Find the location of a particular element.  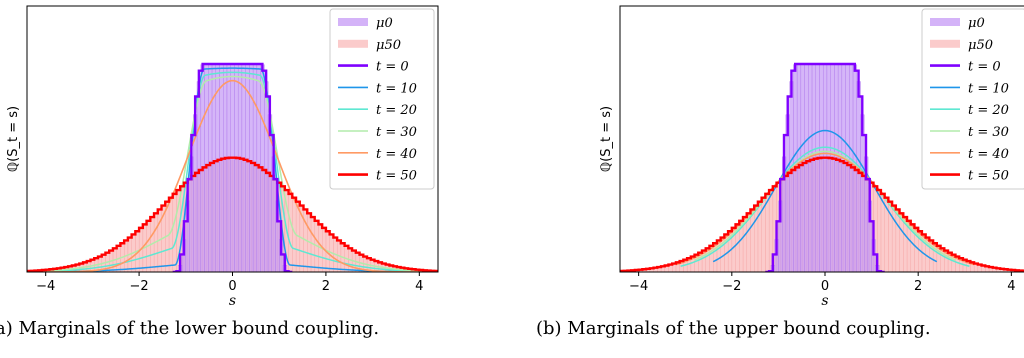

t20-line is located at coordinates (825, 206).